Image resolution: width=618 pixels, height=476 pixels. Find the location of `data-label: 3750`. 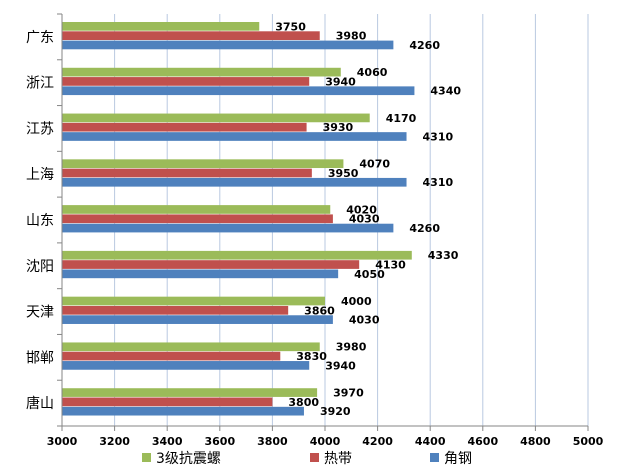

data-label: 3750 is located at coordinates (290, 26).